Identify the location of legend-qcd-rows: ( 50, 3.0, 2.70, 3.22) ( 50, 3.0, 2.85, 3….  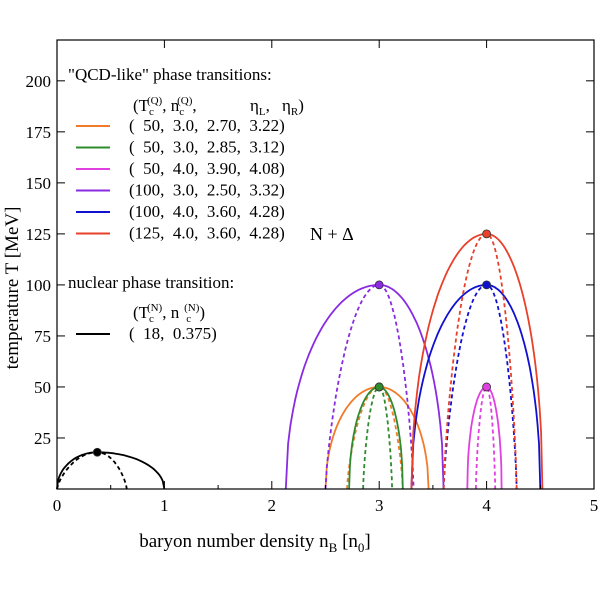
(180, 179).